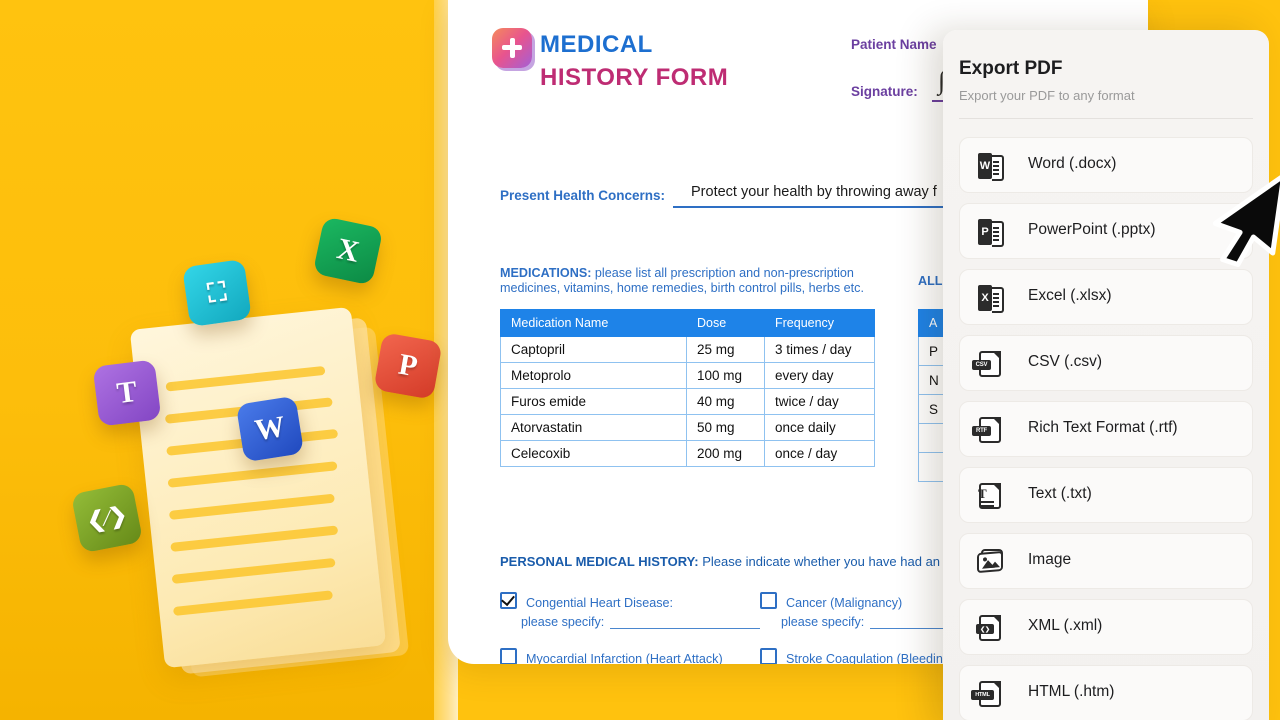  I want to click on excel-tile-glyph: X, so click(348, 250).